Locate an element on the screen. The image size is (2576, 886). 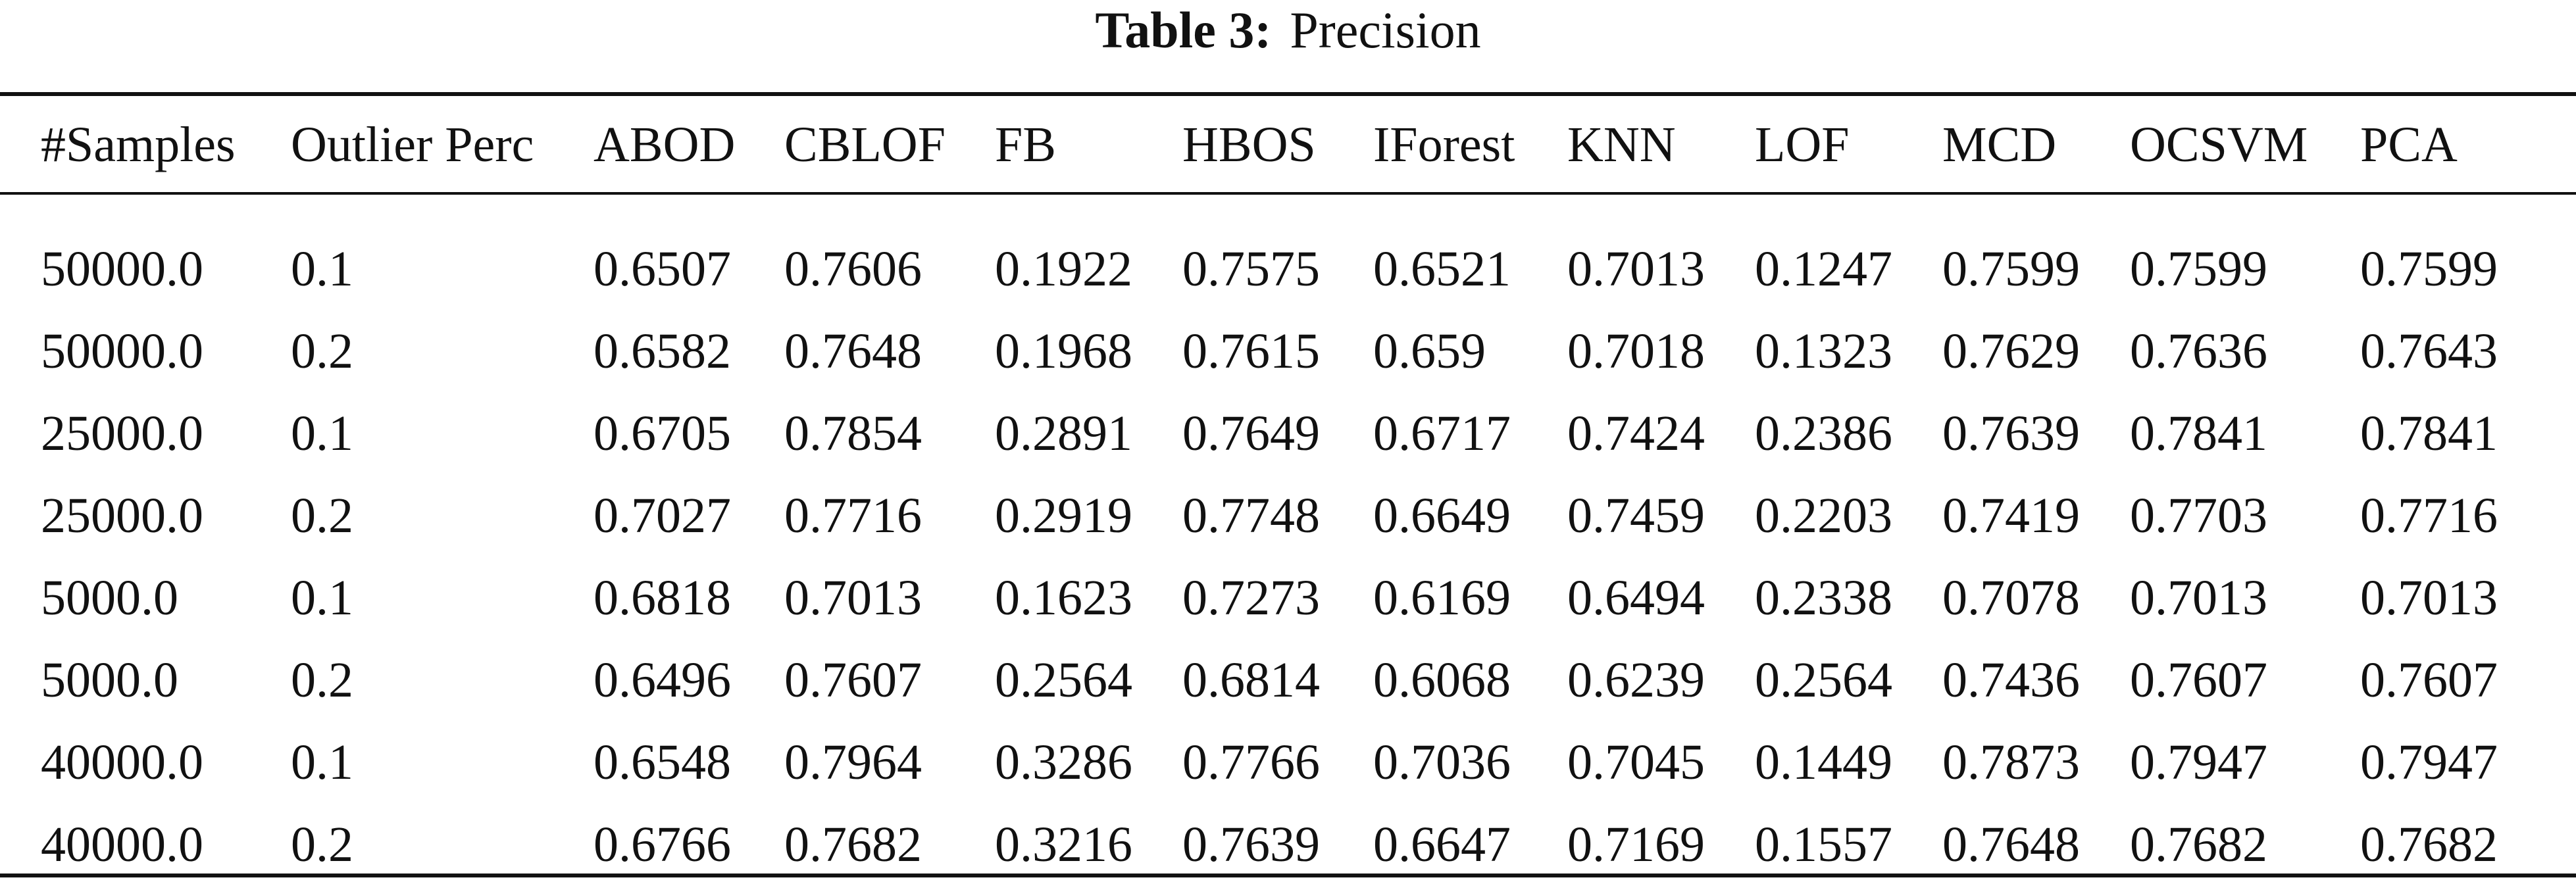
table-cell: 0.6548 is located at coordinates (662, 762).